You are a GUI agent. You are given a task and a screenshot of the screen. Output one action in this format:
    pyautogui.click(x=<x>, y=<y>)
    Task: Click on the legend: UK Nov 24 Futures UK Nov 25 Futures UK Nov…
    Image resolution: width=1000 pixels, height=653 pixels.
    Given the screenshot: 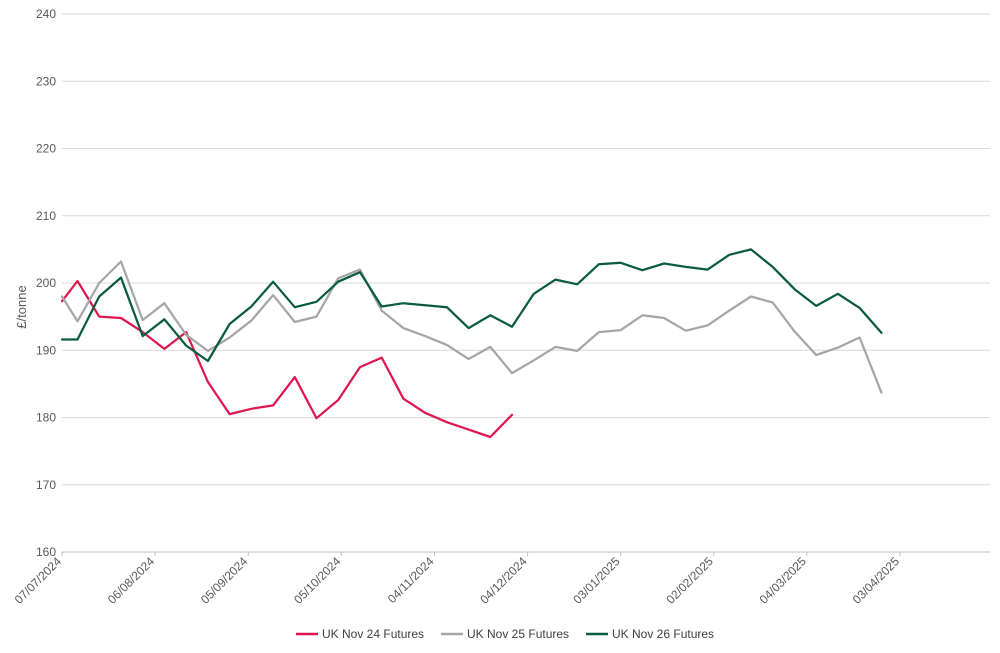 What is the action you would take?
    pyautogui.click(x=505, y=634)
    